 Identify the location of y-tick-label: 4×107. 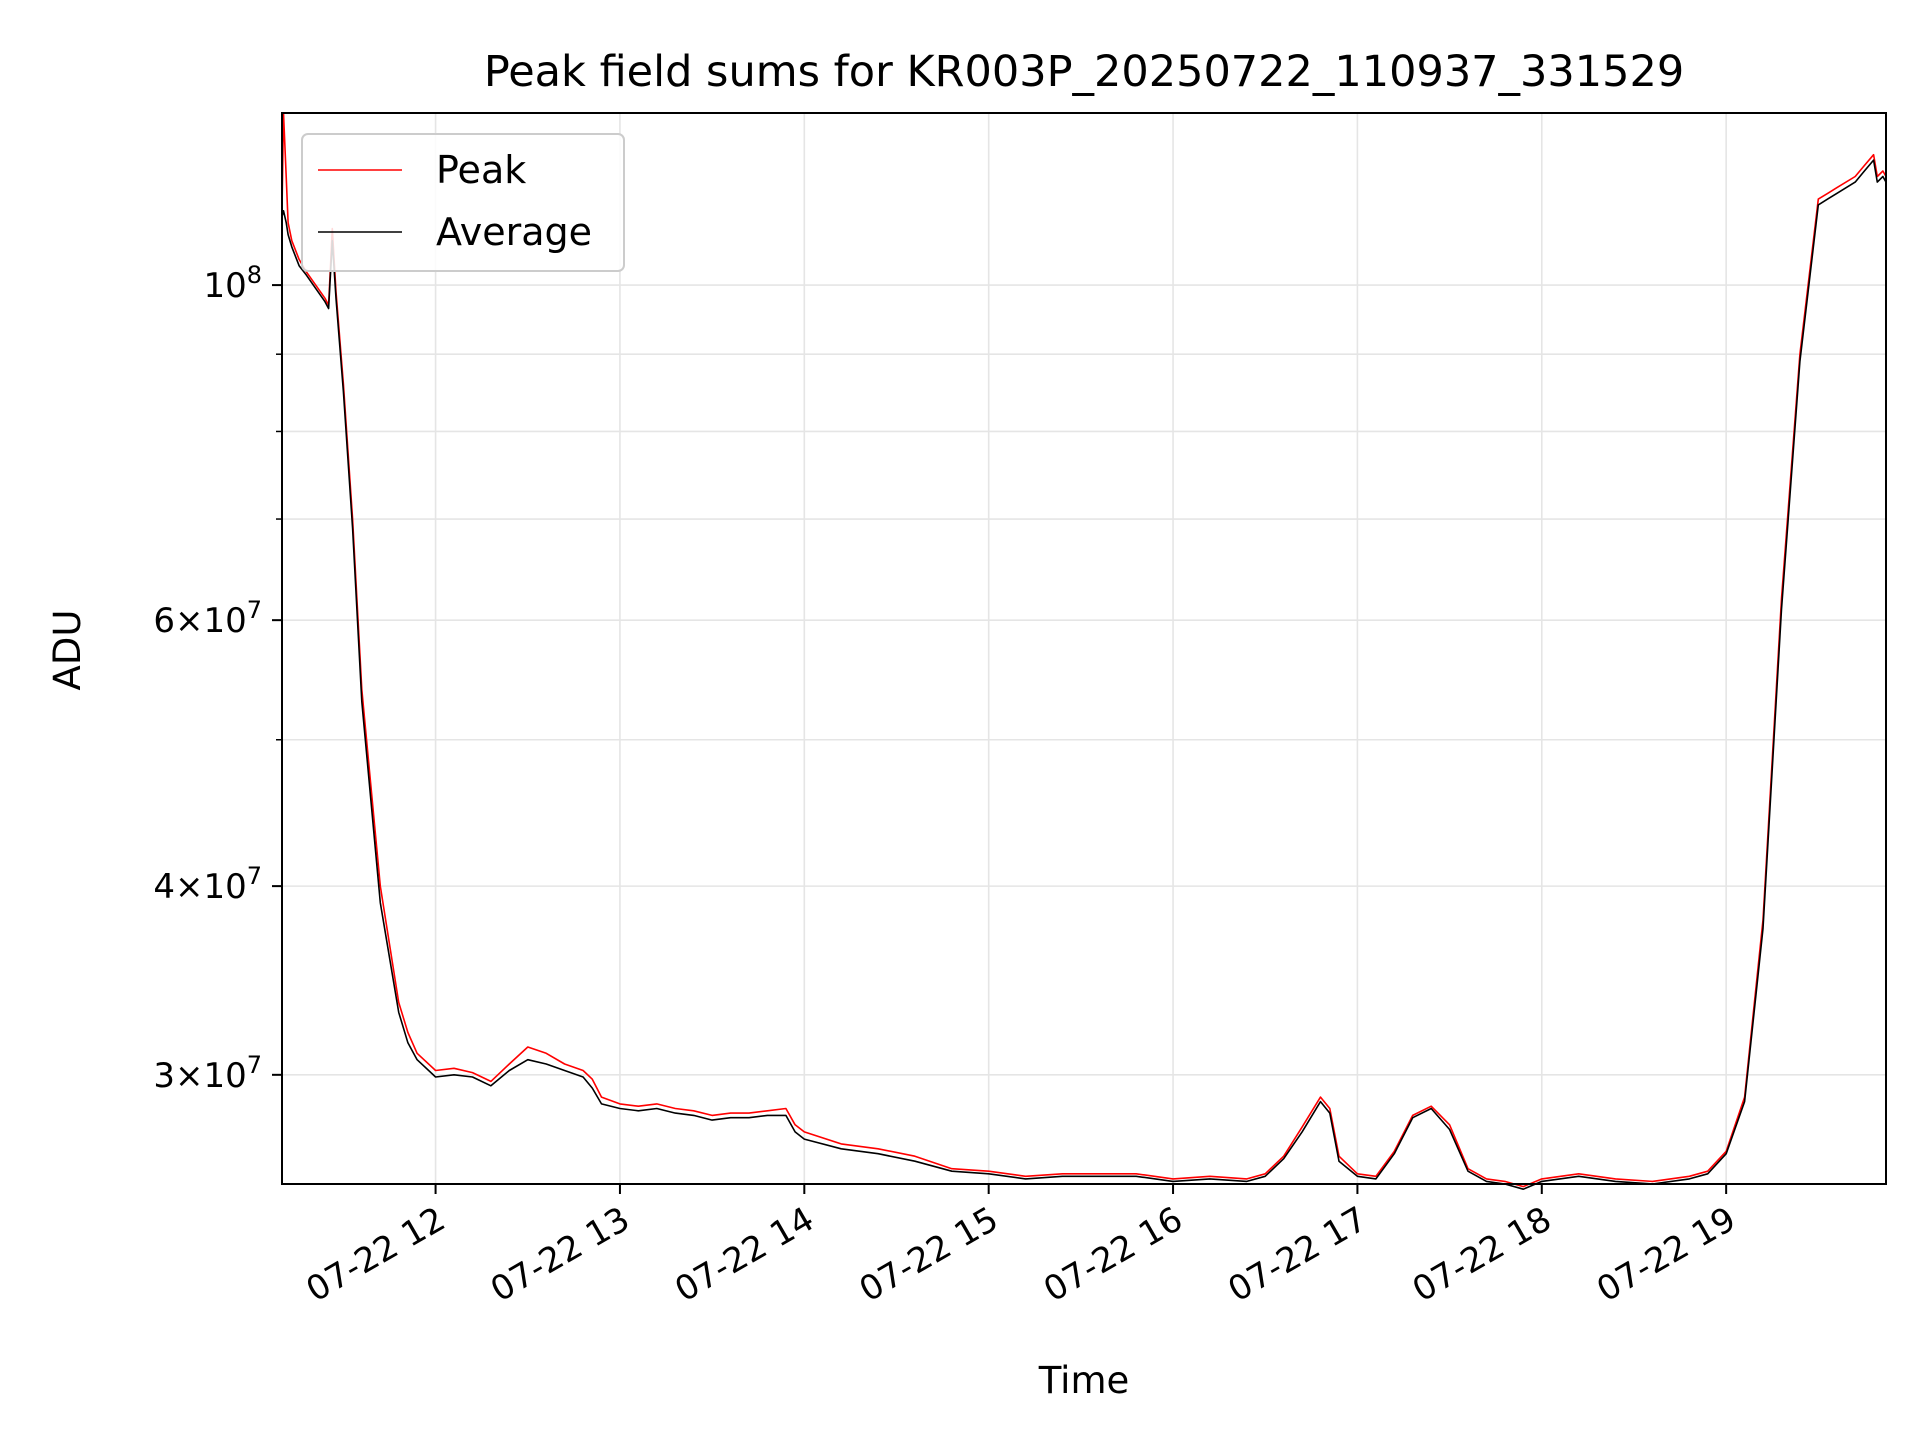
(207, 884).